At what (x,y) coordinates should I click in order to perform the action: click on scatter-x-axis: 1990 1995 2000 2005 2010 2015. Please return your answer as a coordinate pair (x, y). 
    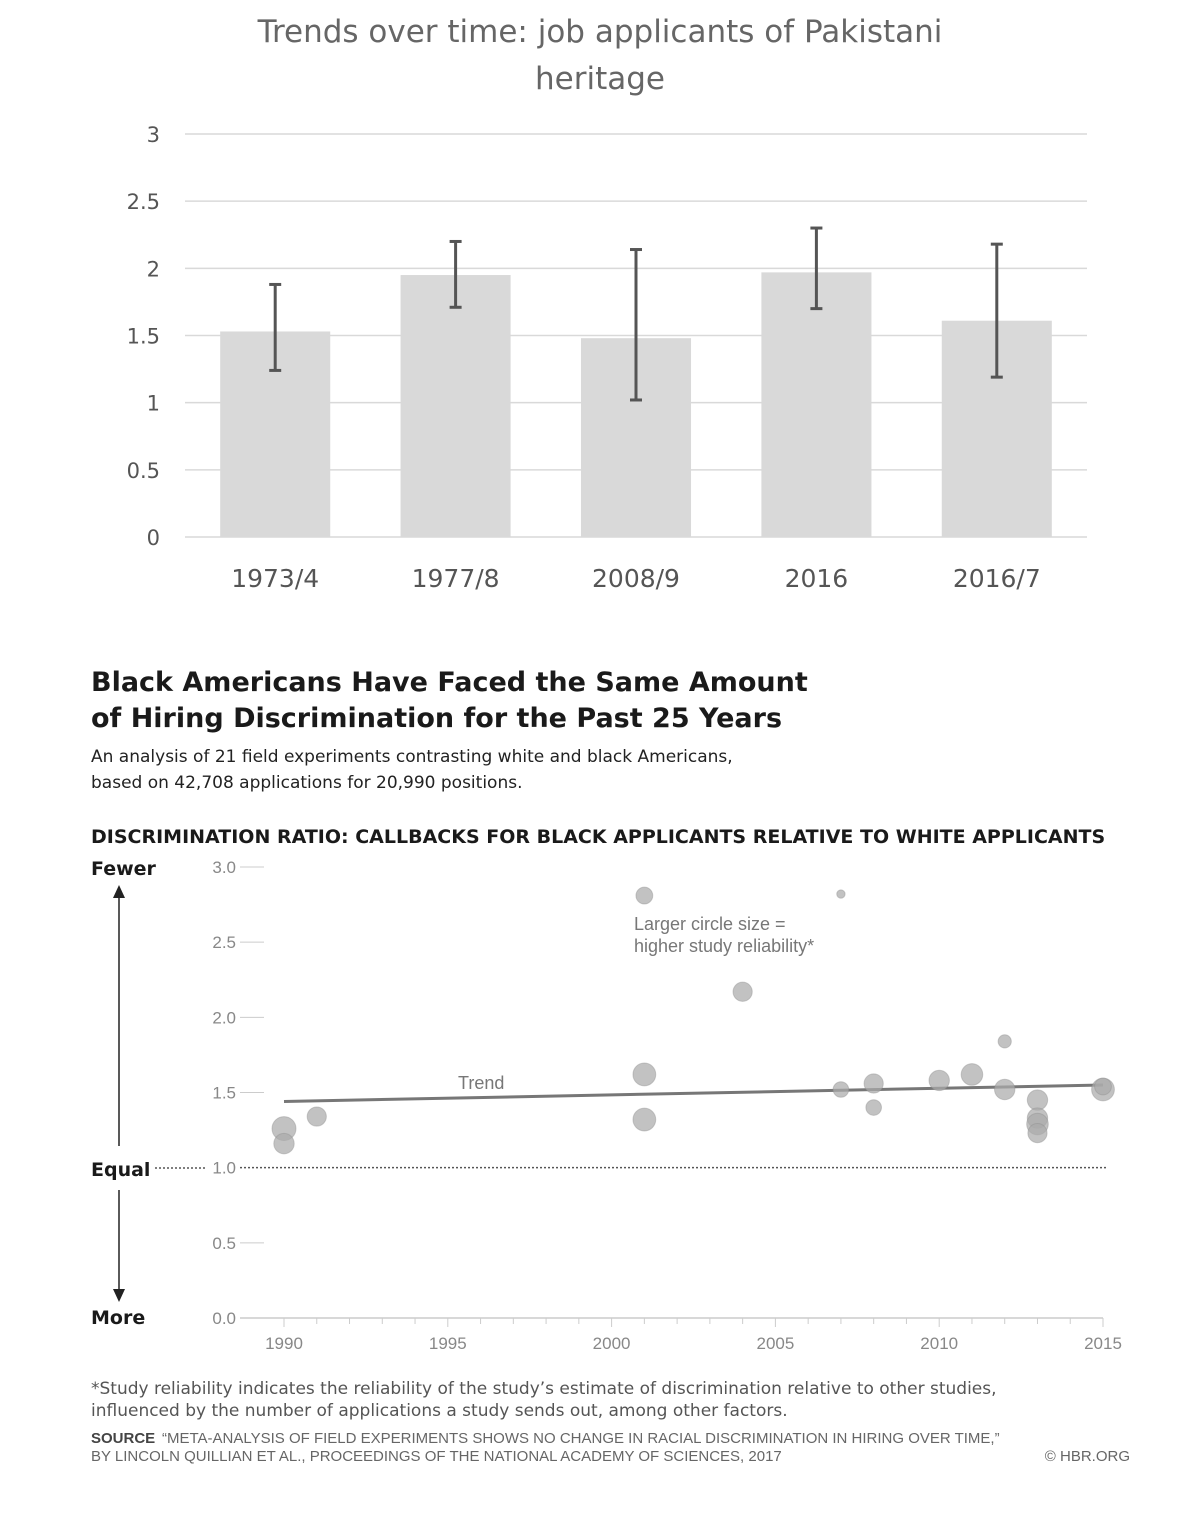
    Looking at the image, I should click on (681, 1335).